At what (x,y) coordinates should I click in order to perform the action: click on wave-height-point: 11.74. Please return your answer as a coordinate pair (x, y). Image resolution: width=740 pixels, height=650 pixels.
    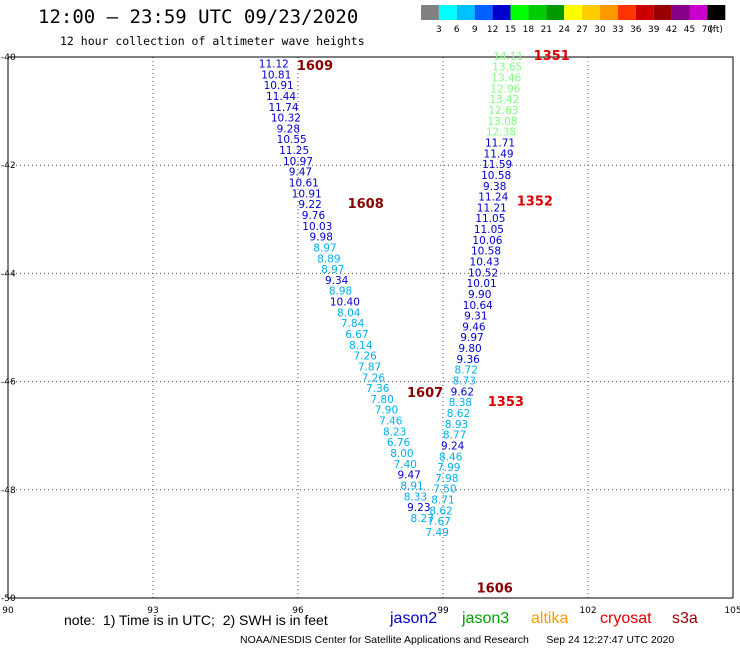
    Looking at the image, I should click on (283, 108).